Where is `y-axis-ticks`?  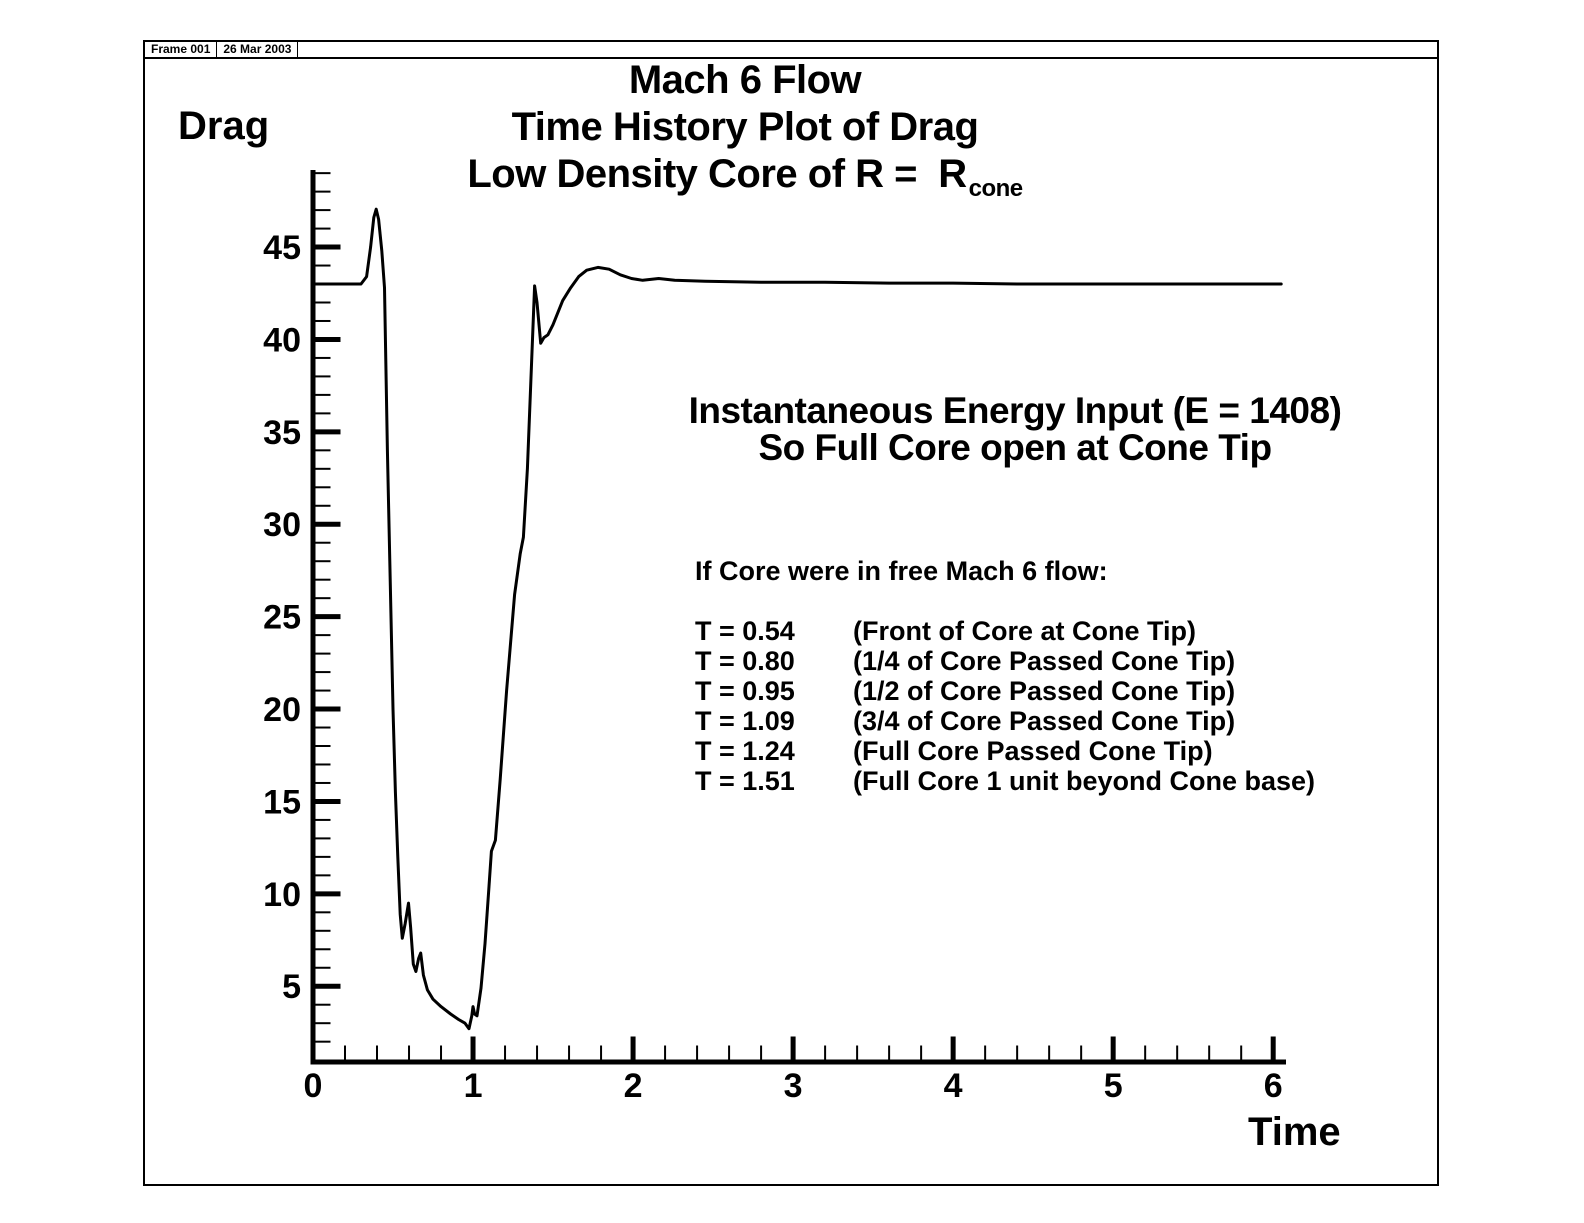 y-axis-ticks is located at coordinates (328, 607).